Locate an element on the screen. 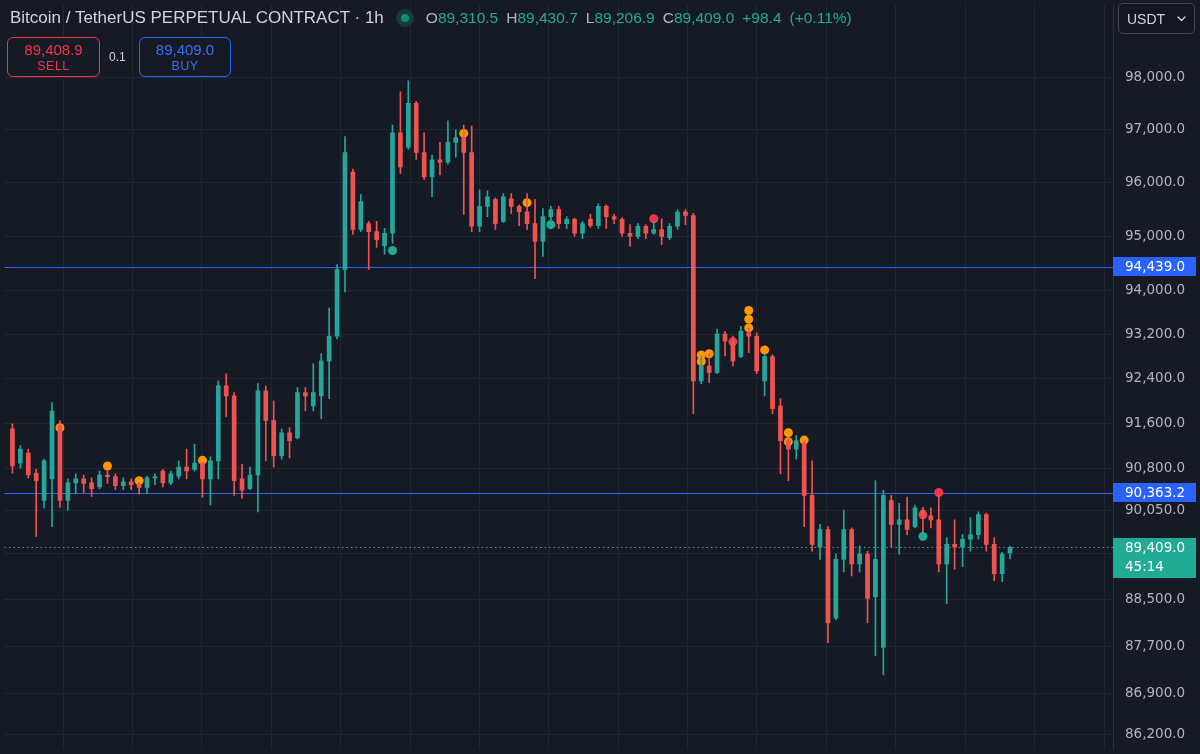  currency-dropdown: USDT is located at coordinates (1156, 18).